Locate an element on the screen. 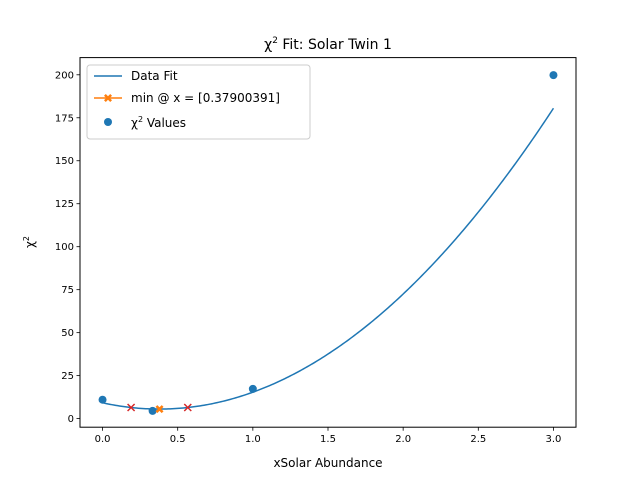 The width and height of the screenshot is (640, 480). x-tick-label: 1.5 is located at coordinates (328, 439).